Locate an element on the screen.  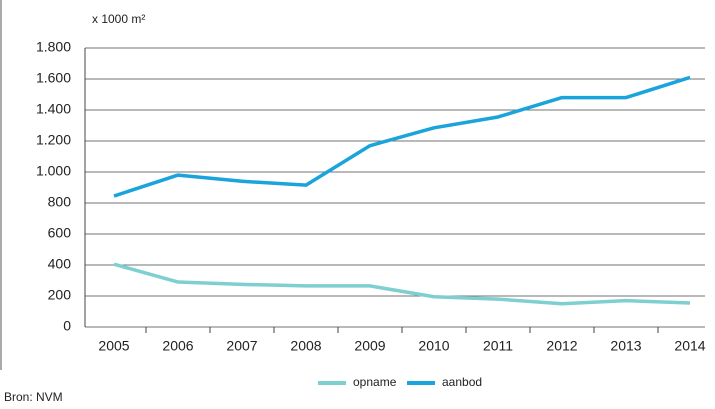
y-tick-label: 600 is located at coordinates (60, 233).